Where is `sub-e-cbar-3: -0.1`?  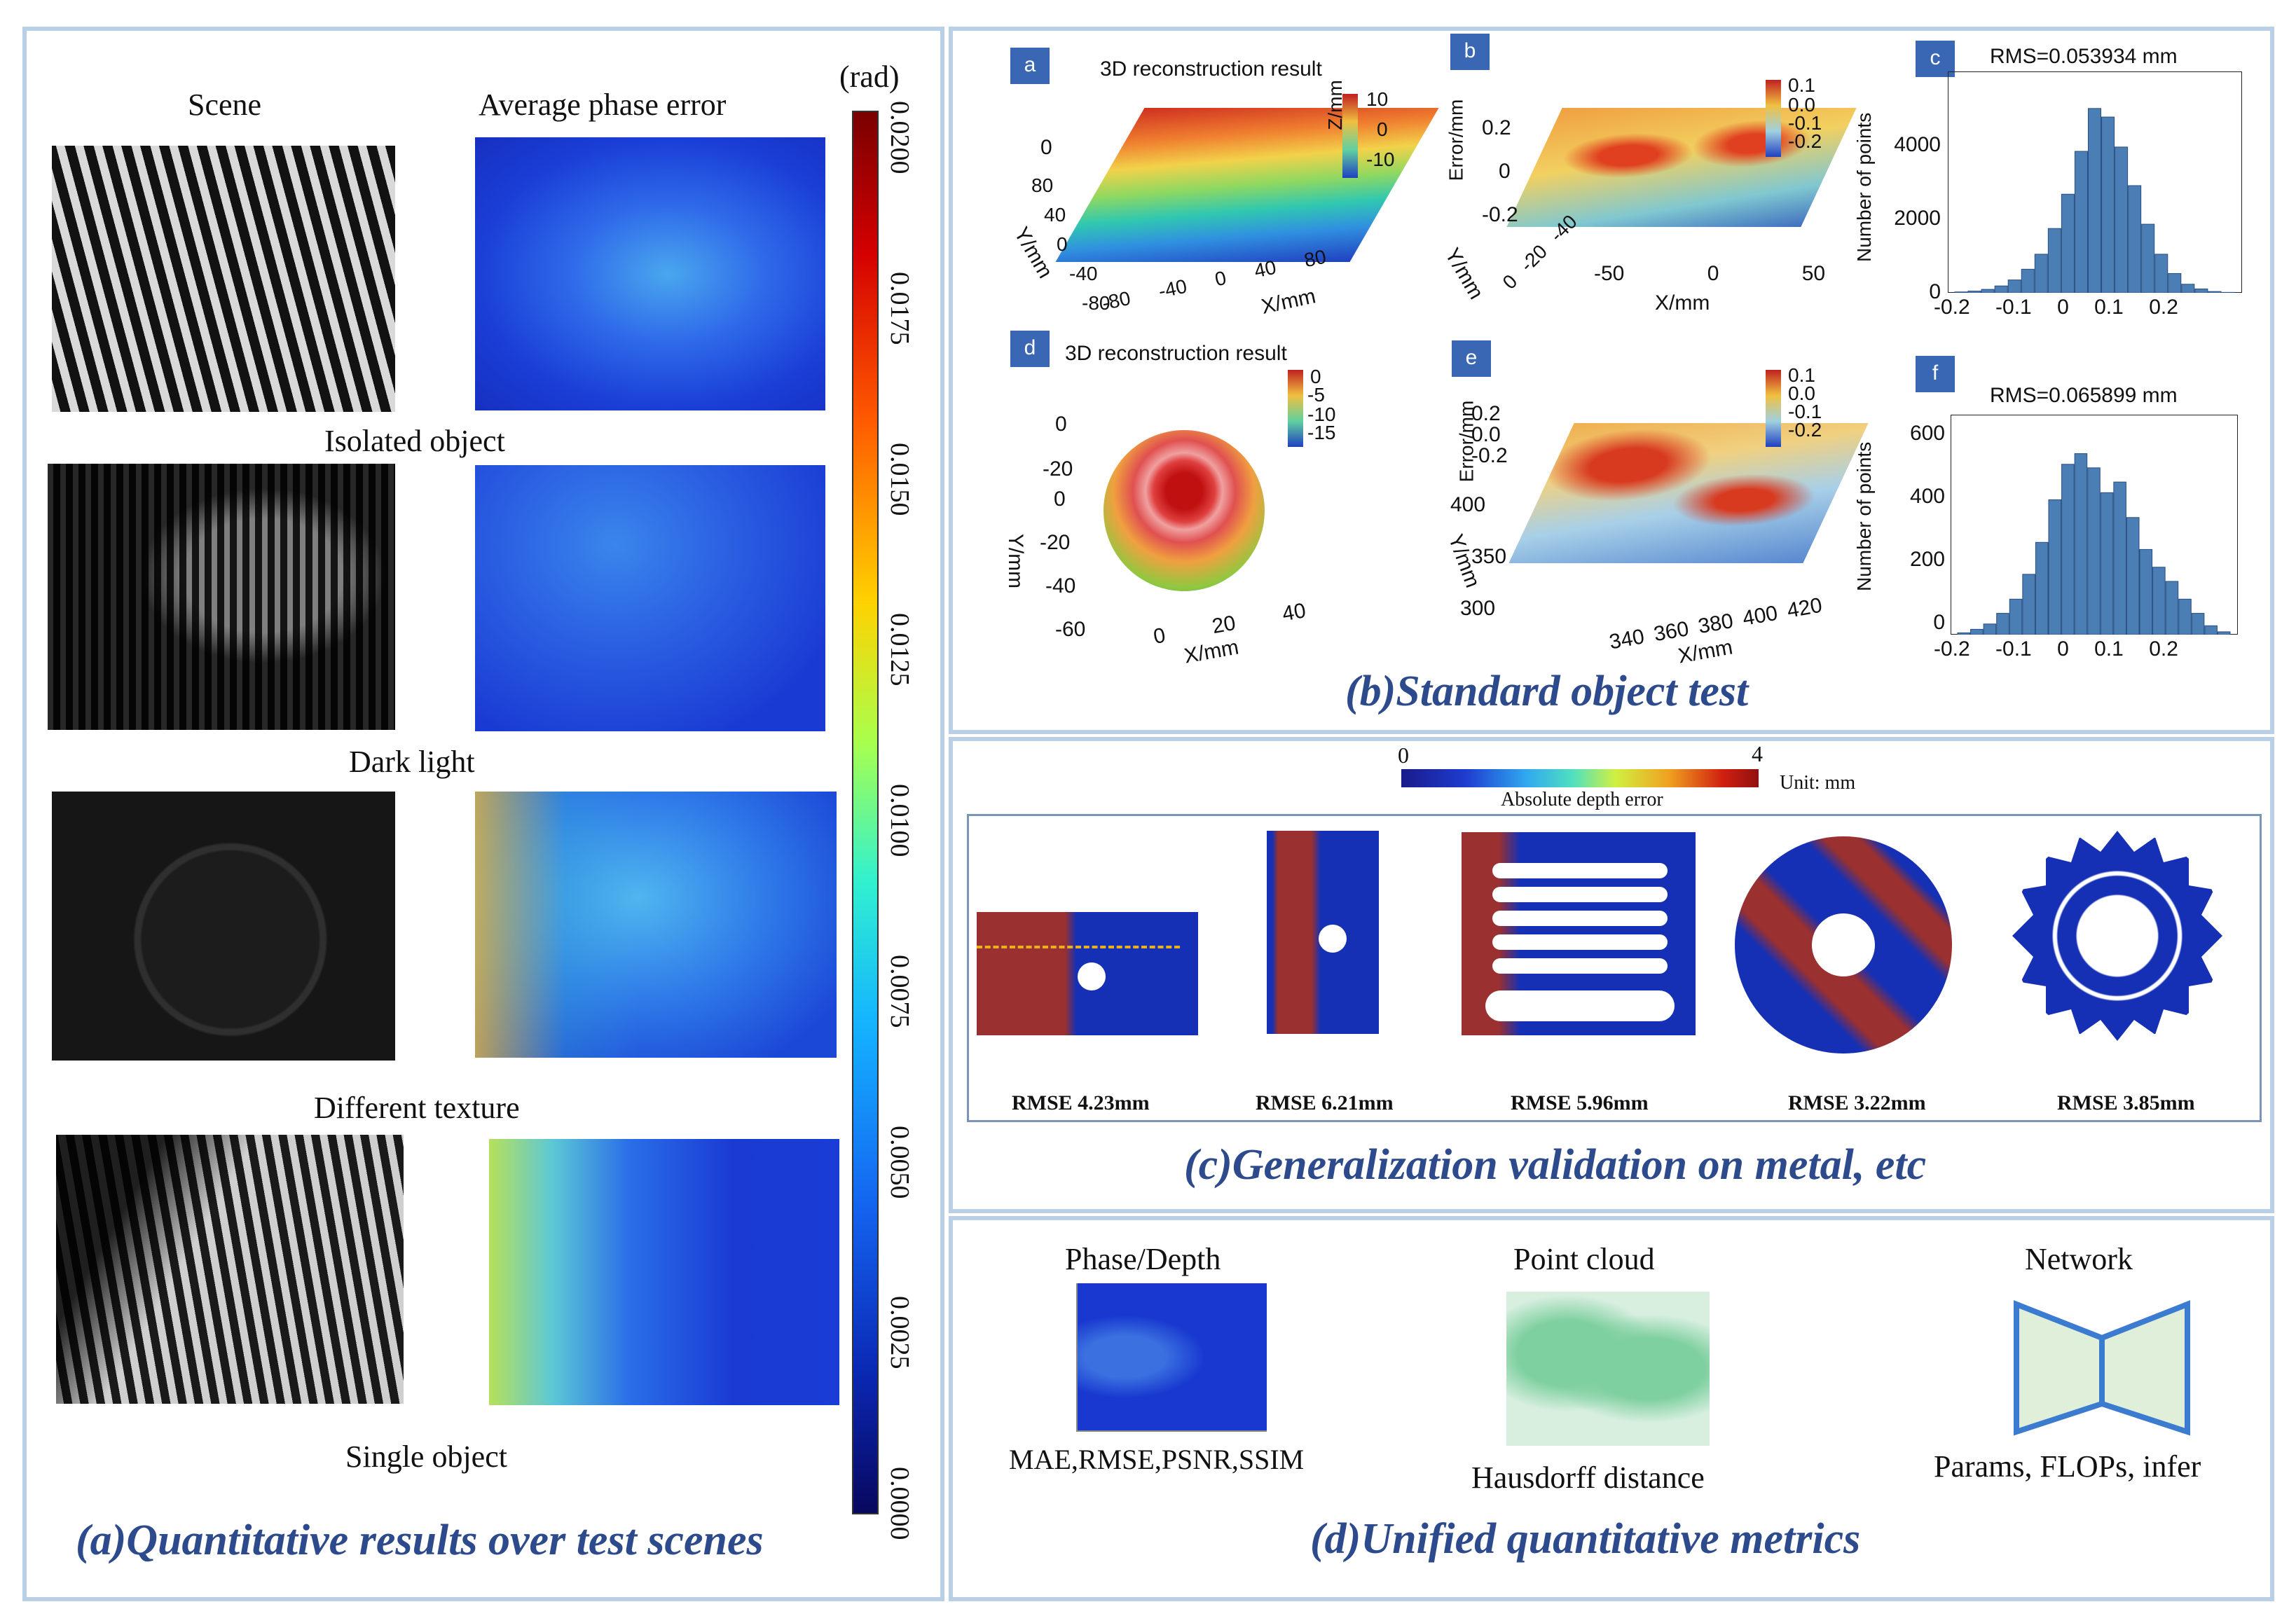
sub-e-cbar-3: -0.1 is located at coordinates (1805, 411).